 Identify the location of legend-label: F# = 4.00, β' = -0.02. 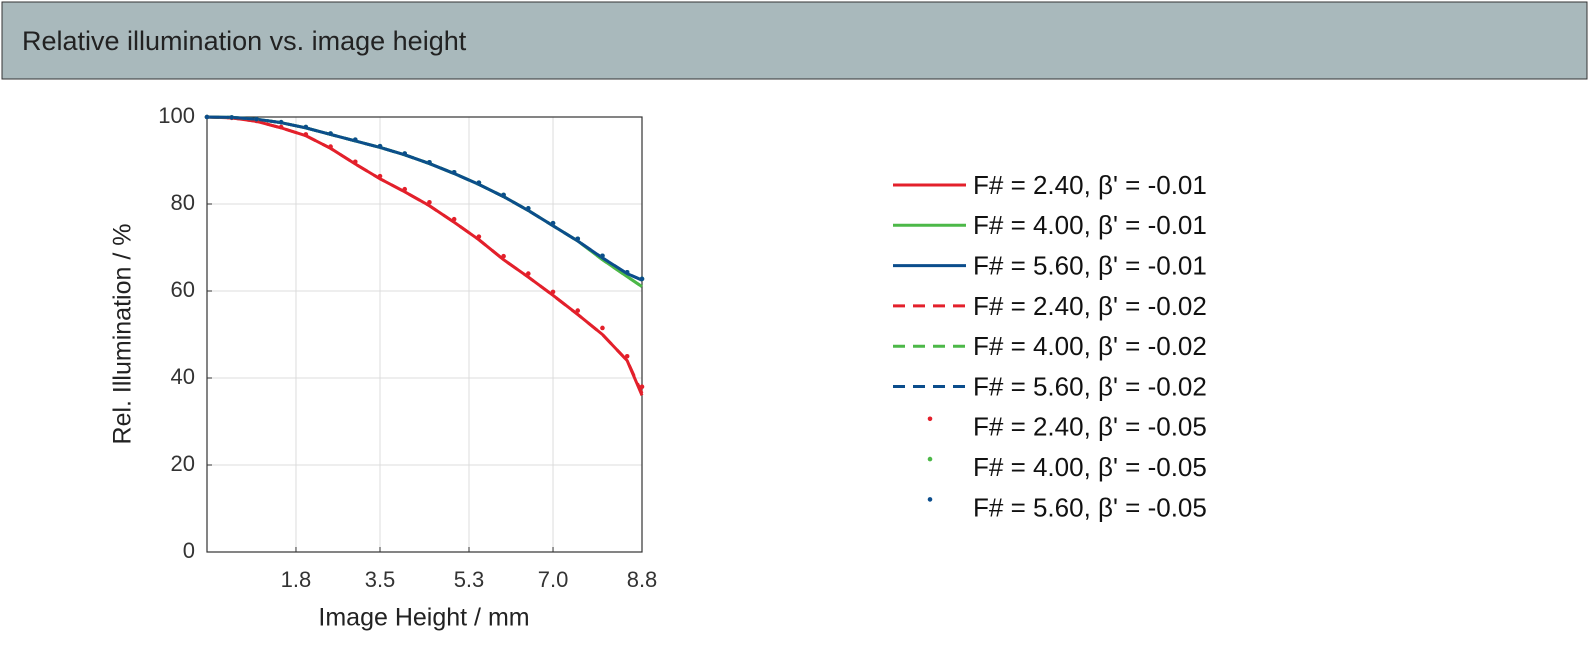
(1090, 346).